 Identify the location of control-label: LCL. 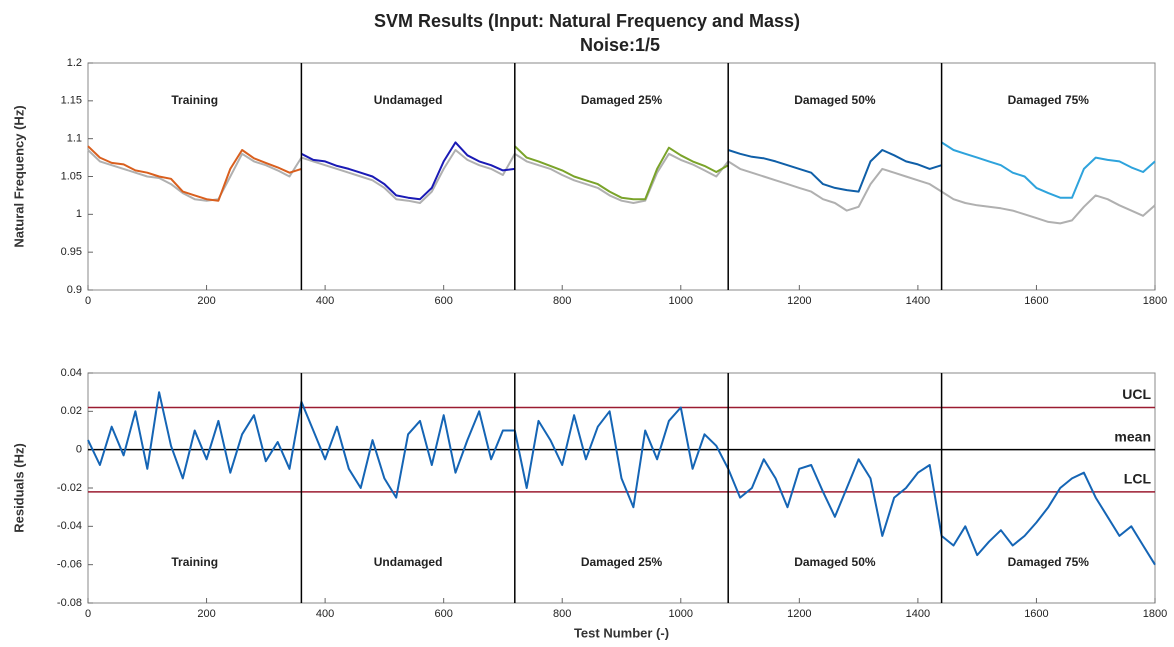
(1138, 479).